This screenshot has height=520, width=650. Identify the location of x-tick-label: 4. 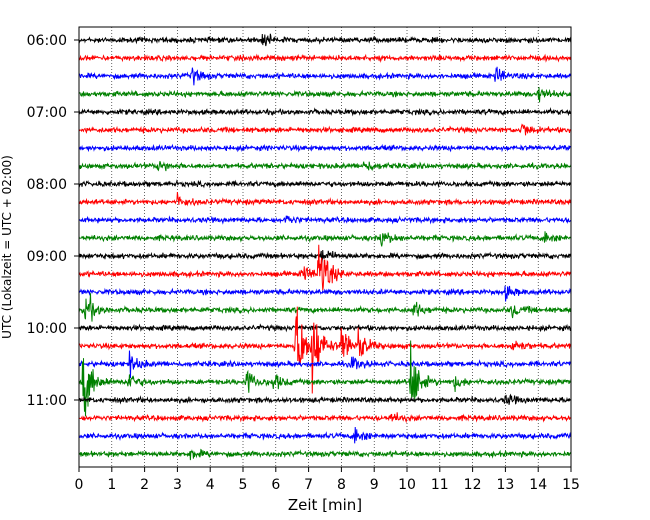
(210, 485).